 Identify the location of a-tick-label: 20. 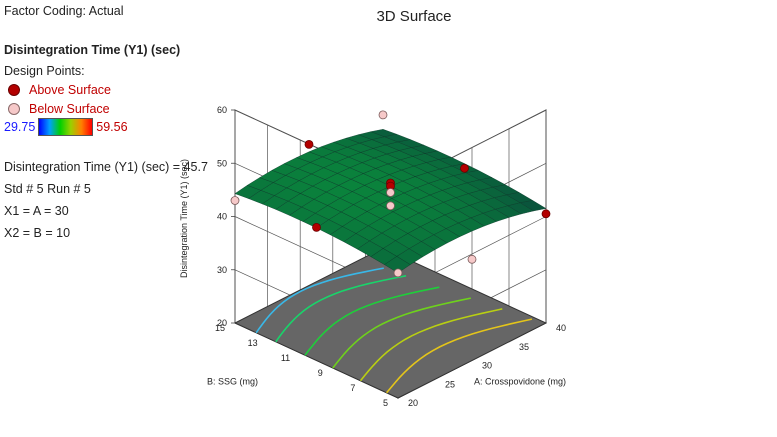
(413, 403).